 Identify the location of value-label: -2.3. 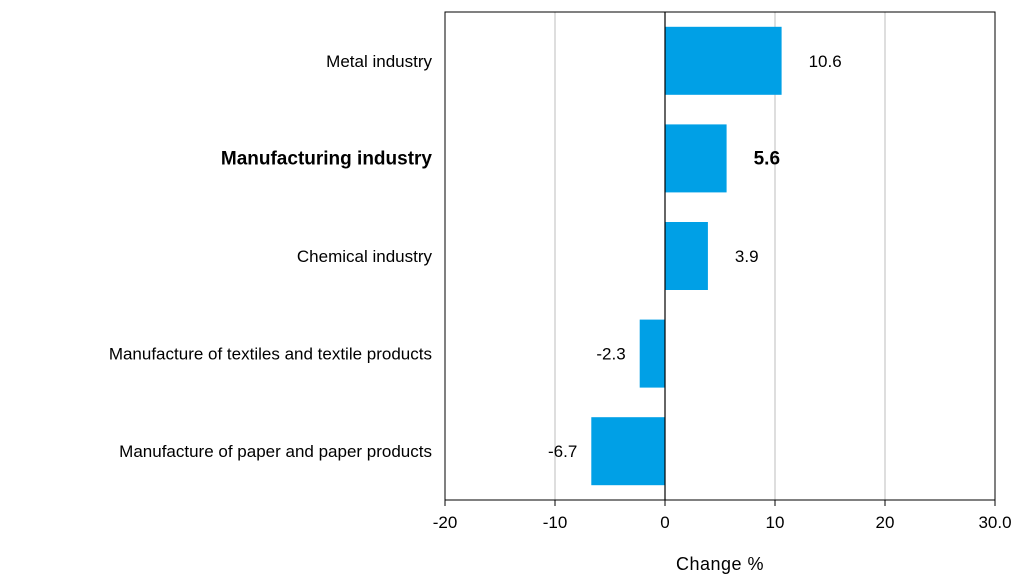
(610, 354).